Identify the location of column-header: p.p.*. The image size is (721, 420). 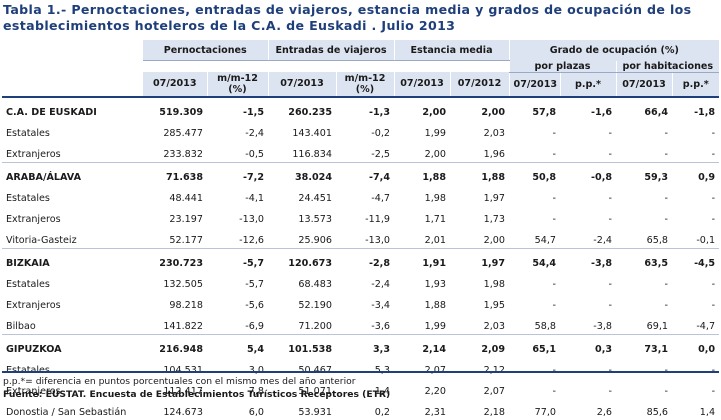
(588, 84).